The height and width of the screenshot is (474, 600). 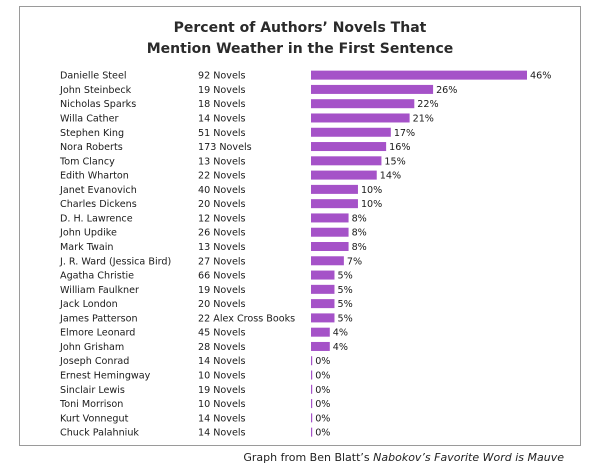 What do you see at coordinates (300, 28) in the screenshot?
I see `chart-title-line-1: Percent of Authors’ Novels That` at bounding box center [300, 28].